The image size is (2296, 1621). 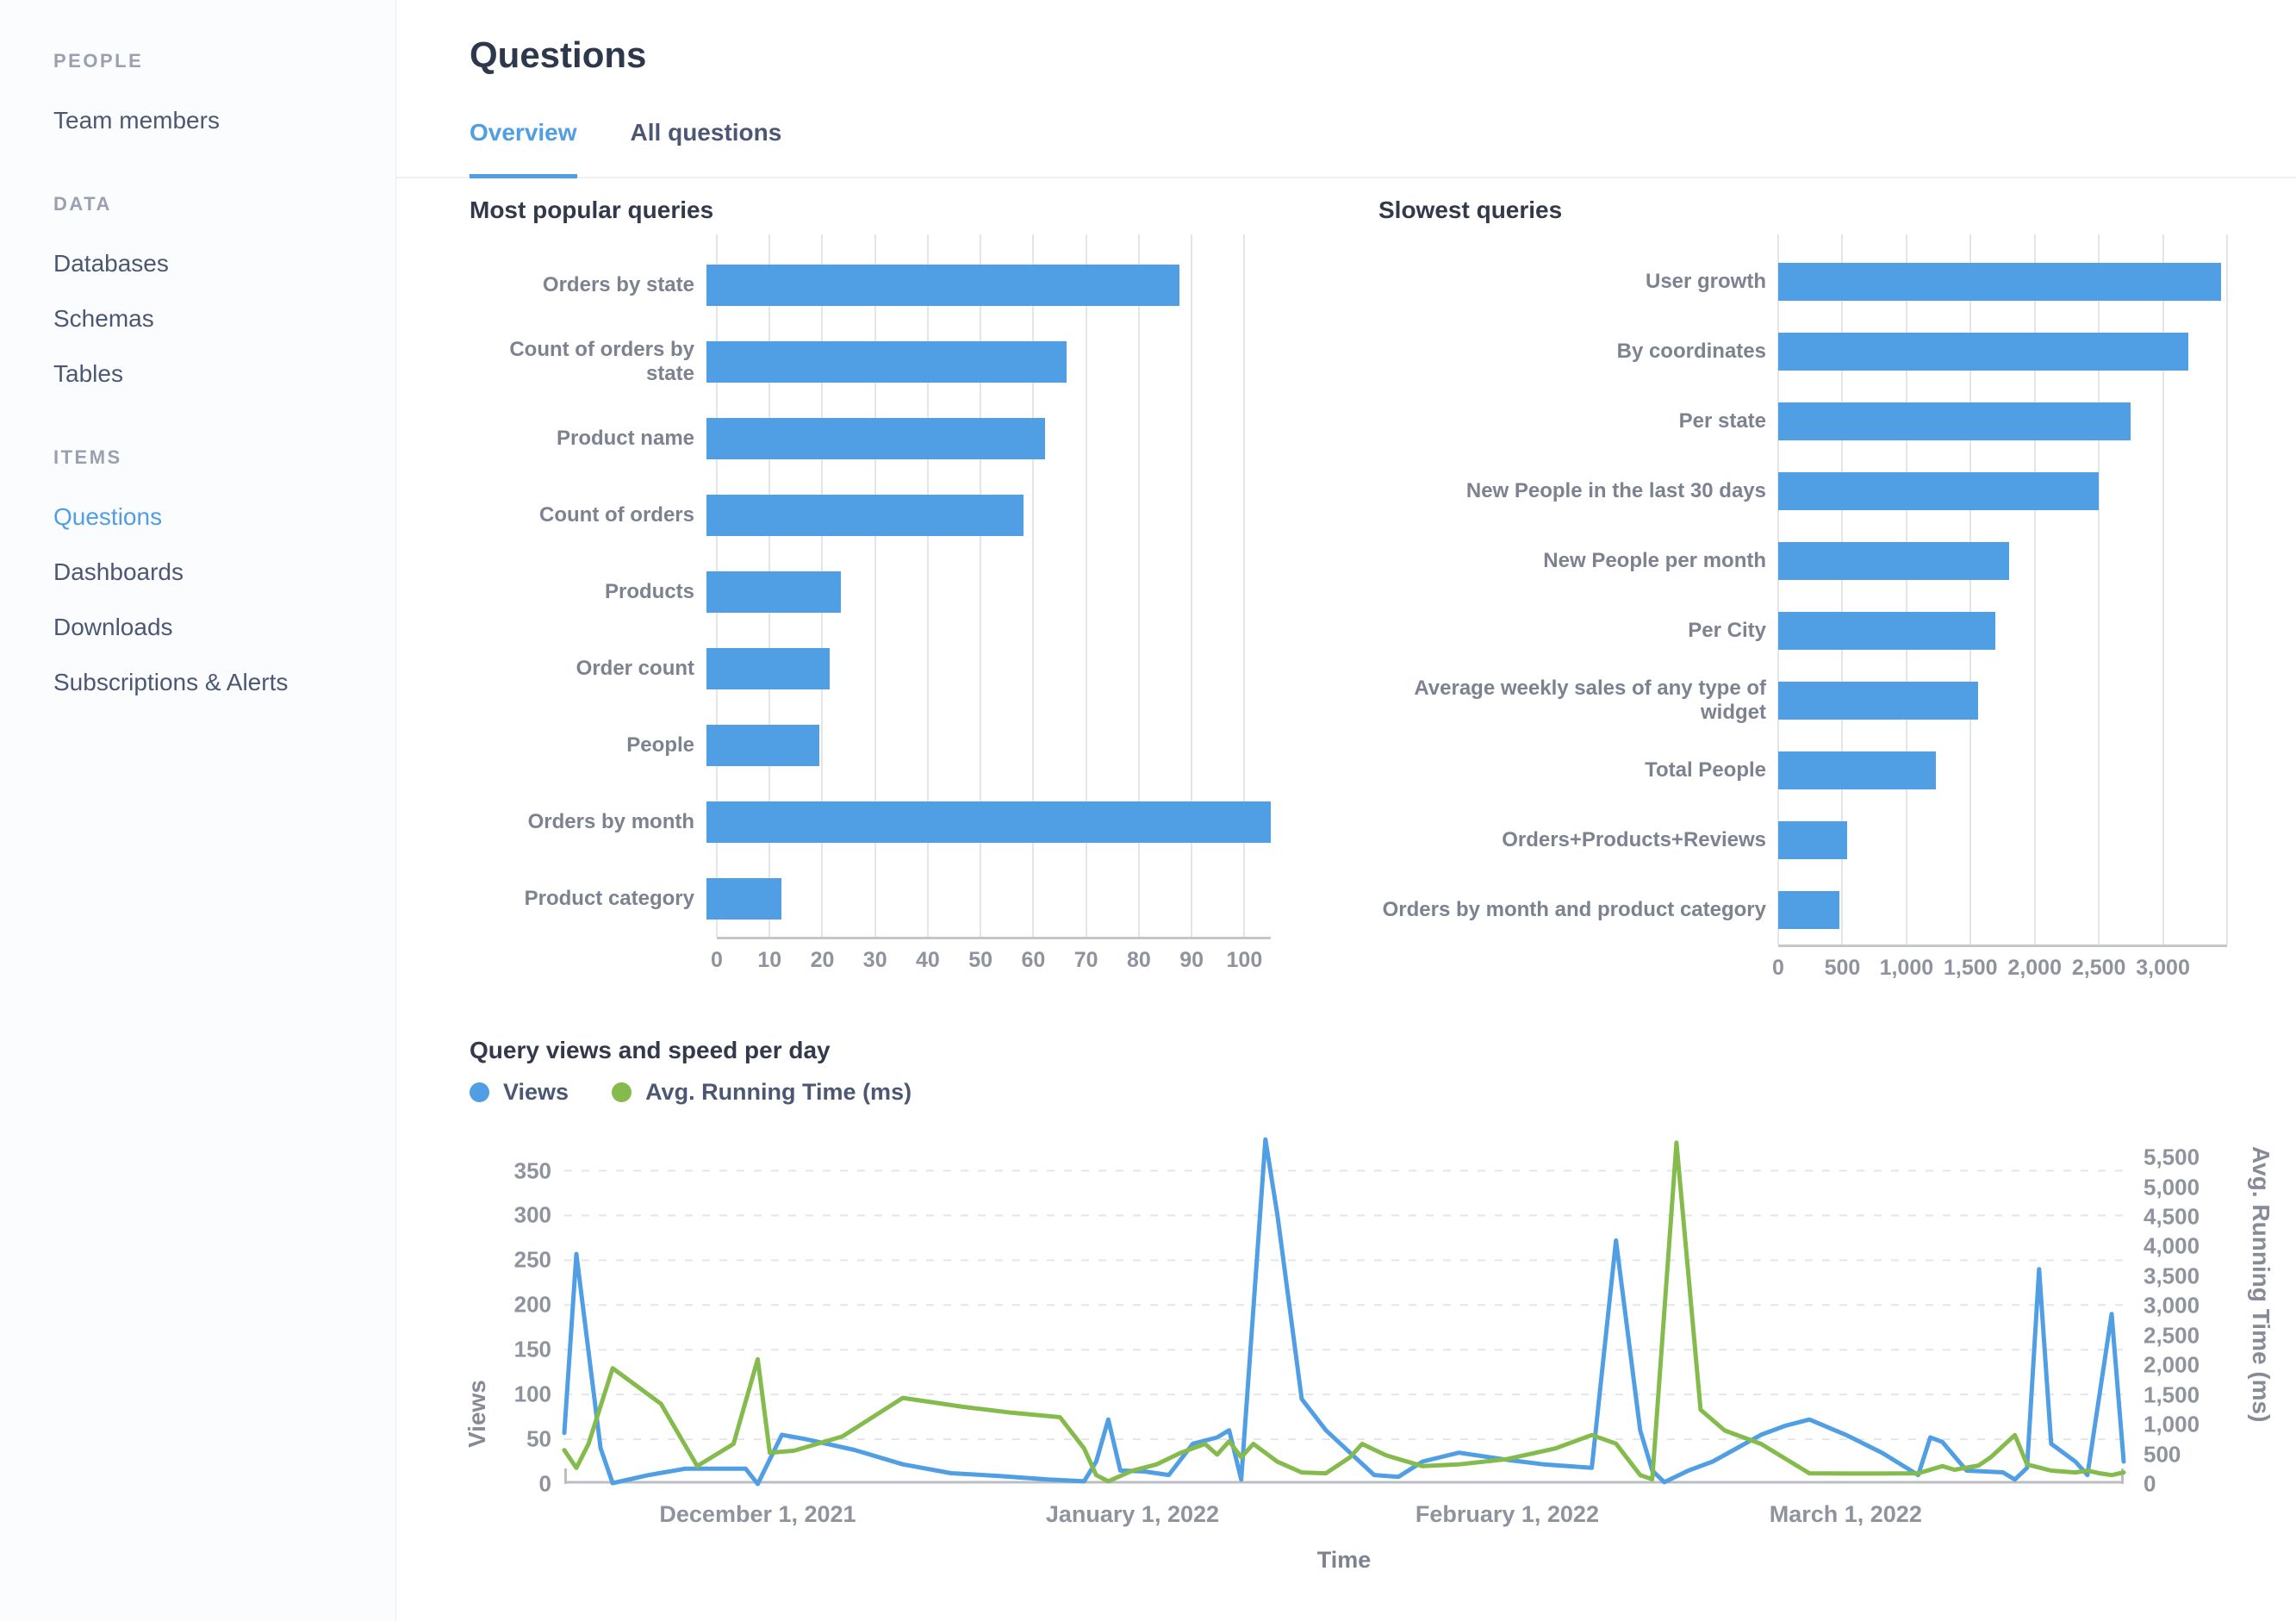 I want to click on tab-overview: Overview, so click(x=524, y=148).